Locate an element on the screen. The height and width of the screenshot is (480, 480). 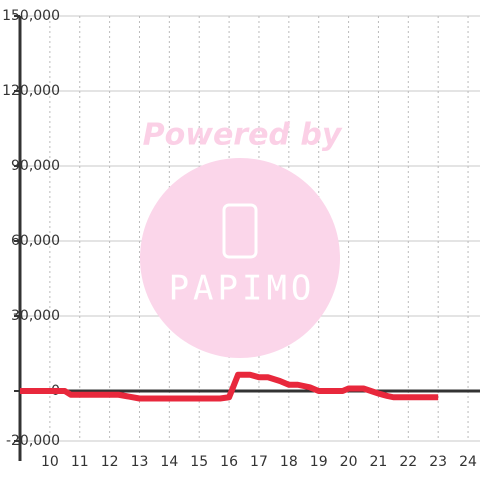
watermark-icon is located at coordinates (240, 231).